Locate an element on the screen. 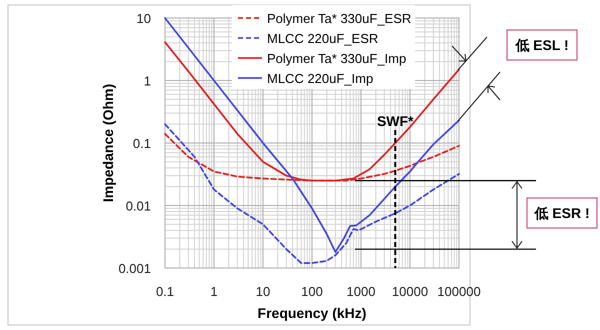 This screenshot has width=600, height=330. x-tick-label: 1000 is located at coordinates (361, 291).